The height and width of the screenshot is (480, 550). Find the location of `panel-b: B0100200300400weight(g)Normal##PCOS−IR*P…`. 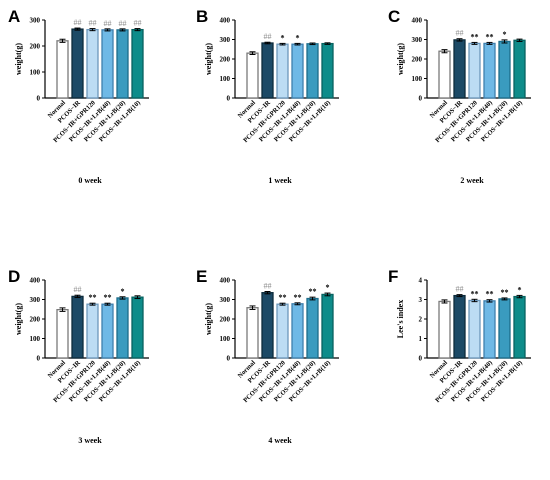

panel-b: B0100200300400weight(g)Normal##PCOS−IR*P… is located at coordinates (267, 96).